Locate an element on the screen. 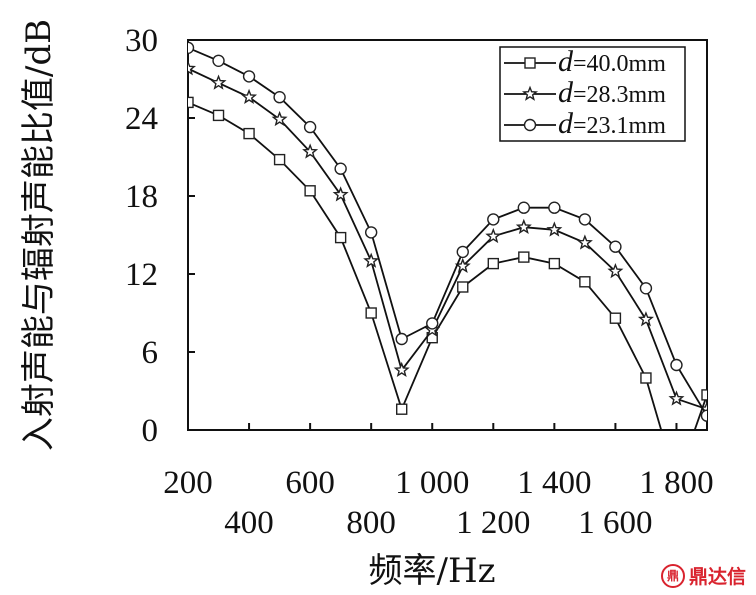  x-tick-label: 1 200 is located at coordinates (493, 523).